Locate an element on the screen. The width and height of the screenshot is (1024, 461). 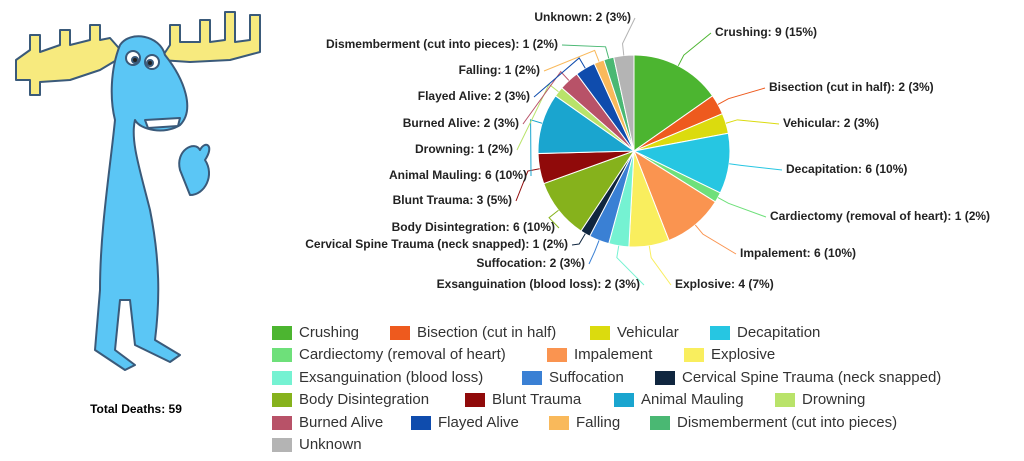
legend-label: Exsanguination (blood loss) is located at coordinates (391, 377).